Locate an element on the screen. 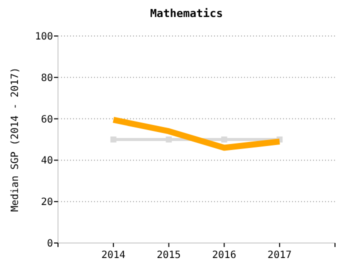  y-tick-label: 80 is located at coordinates (46, 78).